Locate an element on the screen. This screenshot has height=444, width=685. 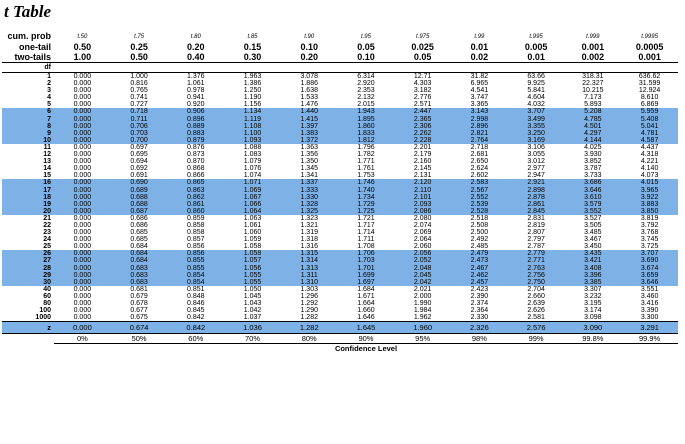
critical-value: 4.144 is located at coordinates (593, 140).